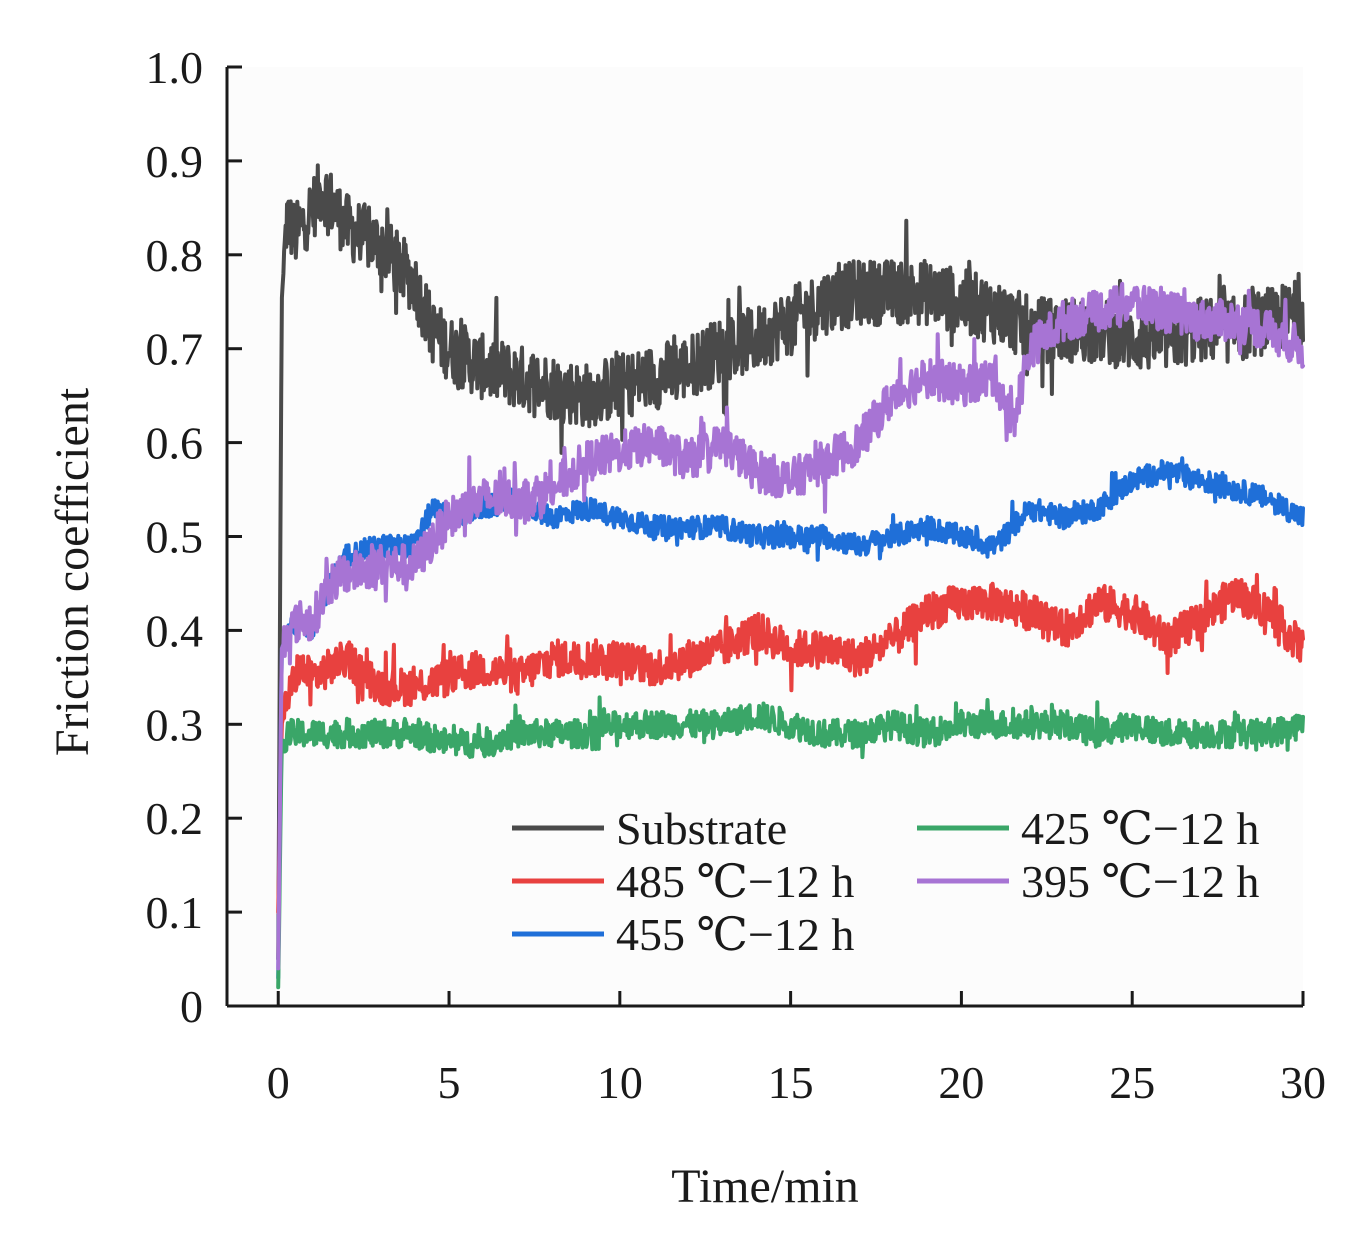 This screenshot has width=1348, height=1243. I want to click on y-tick-label: 0.8, so click(175, 255).